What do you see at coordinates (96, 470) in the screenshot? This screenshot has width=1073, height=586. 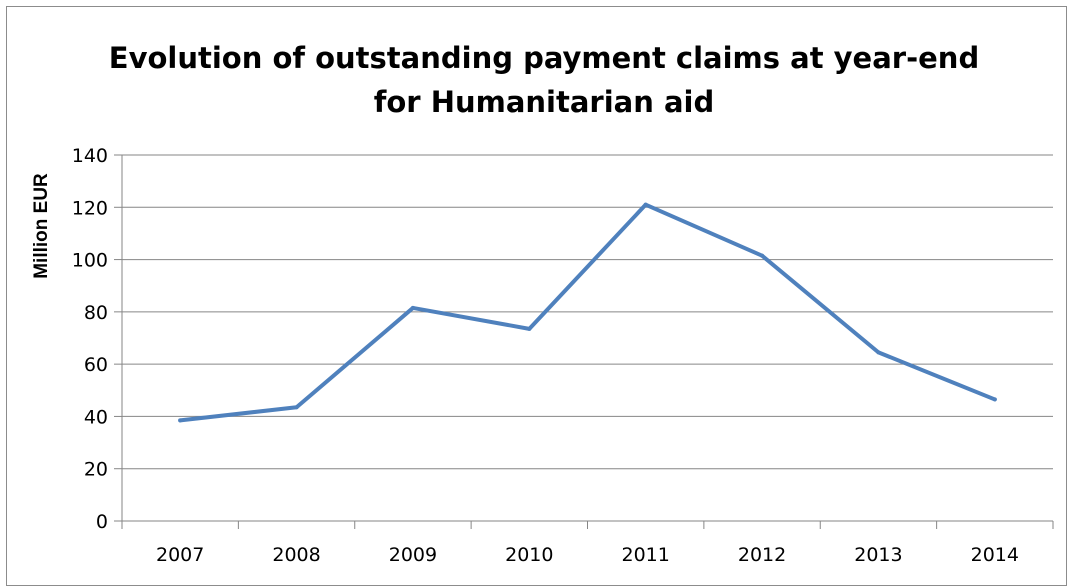 I see `y-tick-label: 20` at bounding box center [96, 470].